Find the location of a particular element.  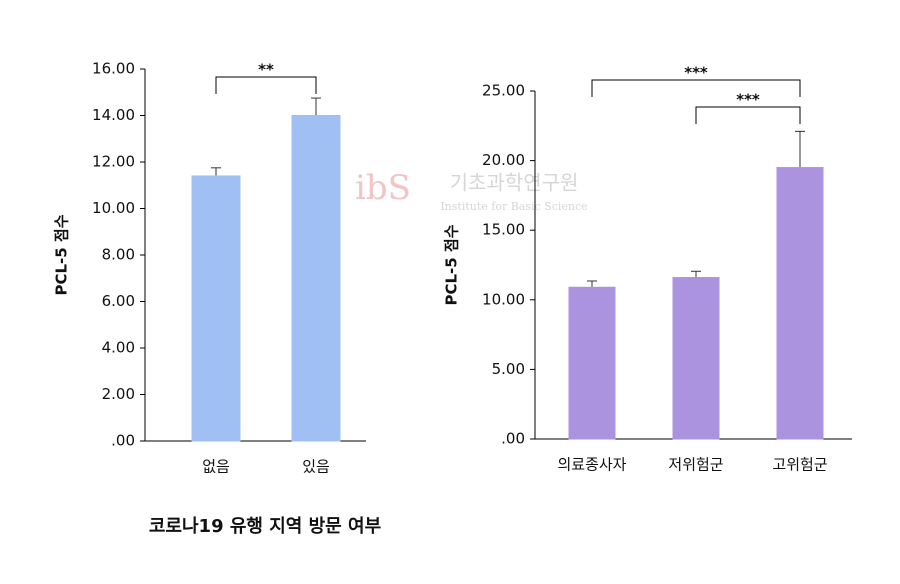

y-tick-label: 14.00 is located at coordinates (113, 115).